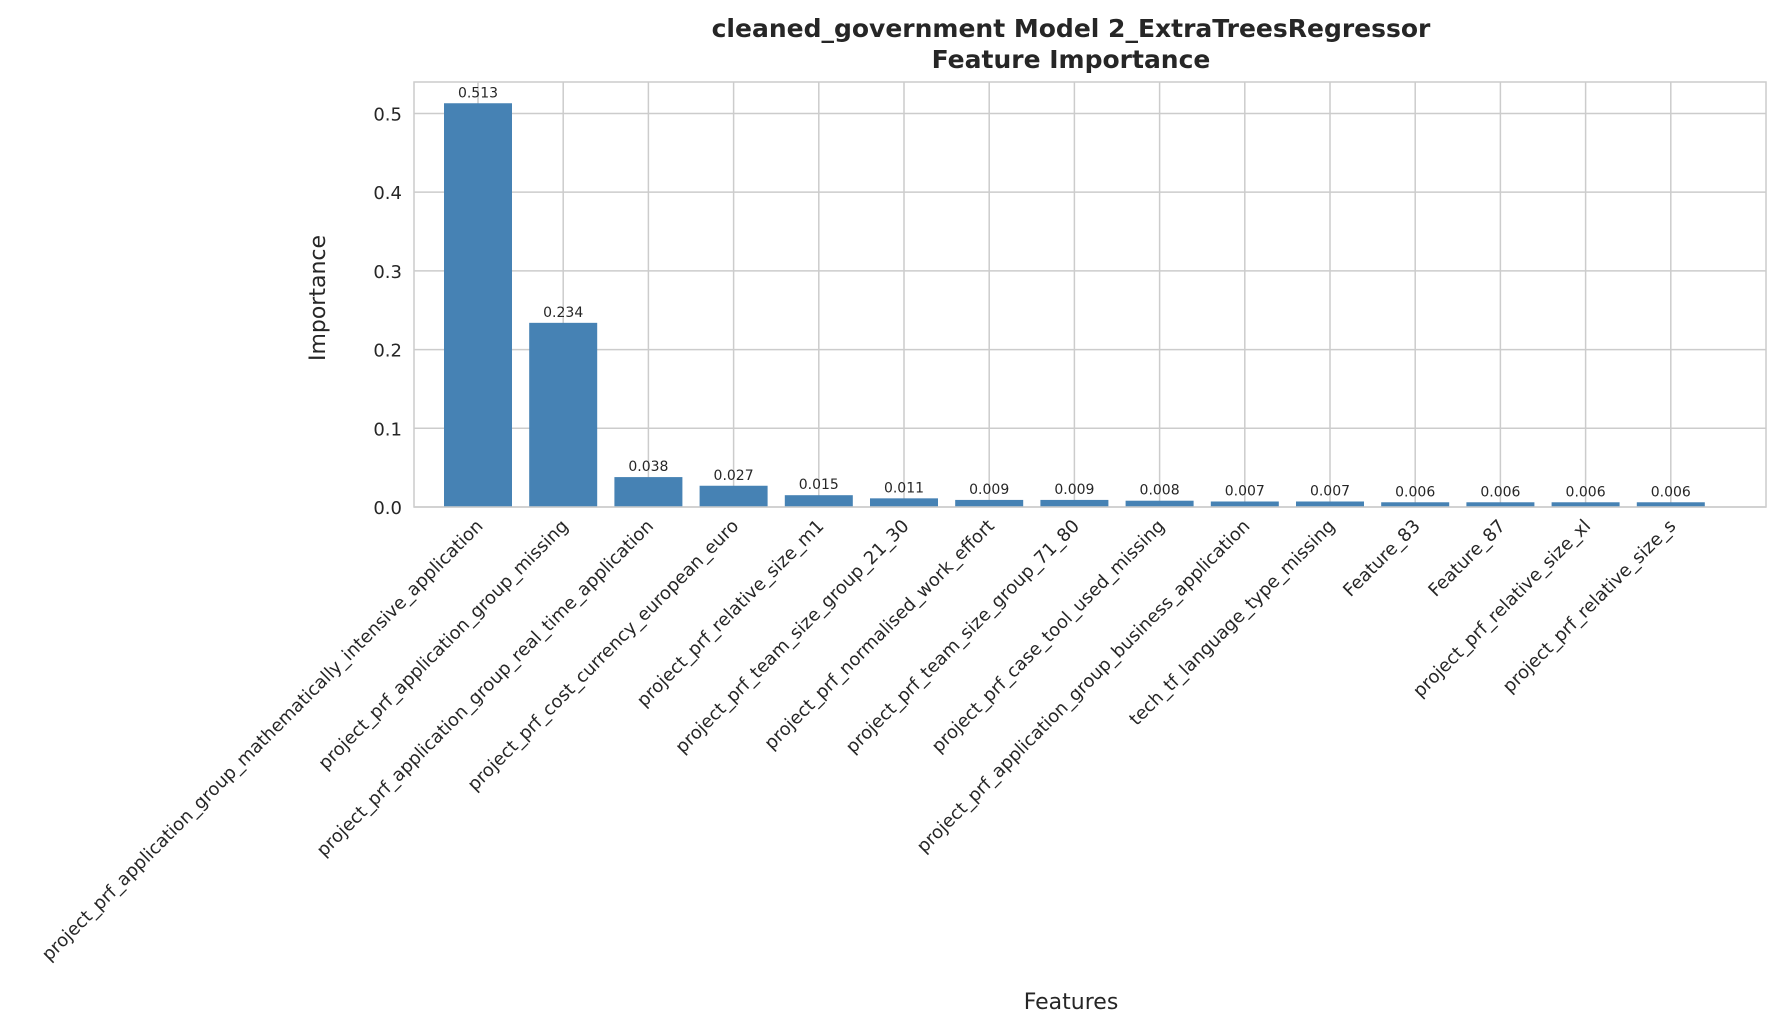 This screenshot has width=1777, height=1034. Describe the element at coordinates (387, 311) in the screenshot. I see `y-ticks-layer: 0.0 0.1 0.2 0.3 0.4 0.5` at that location.